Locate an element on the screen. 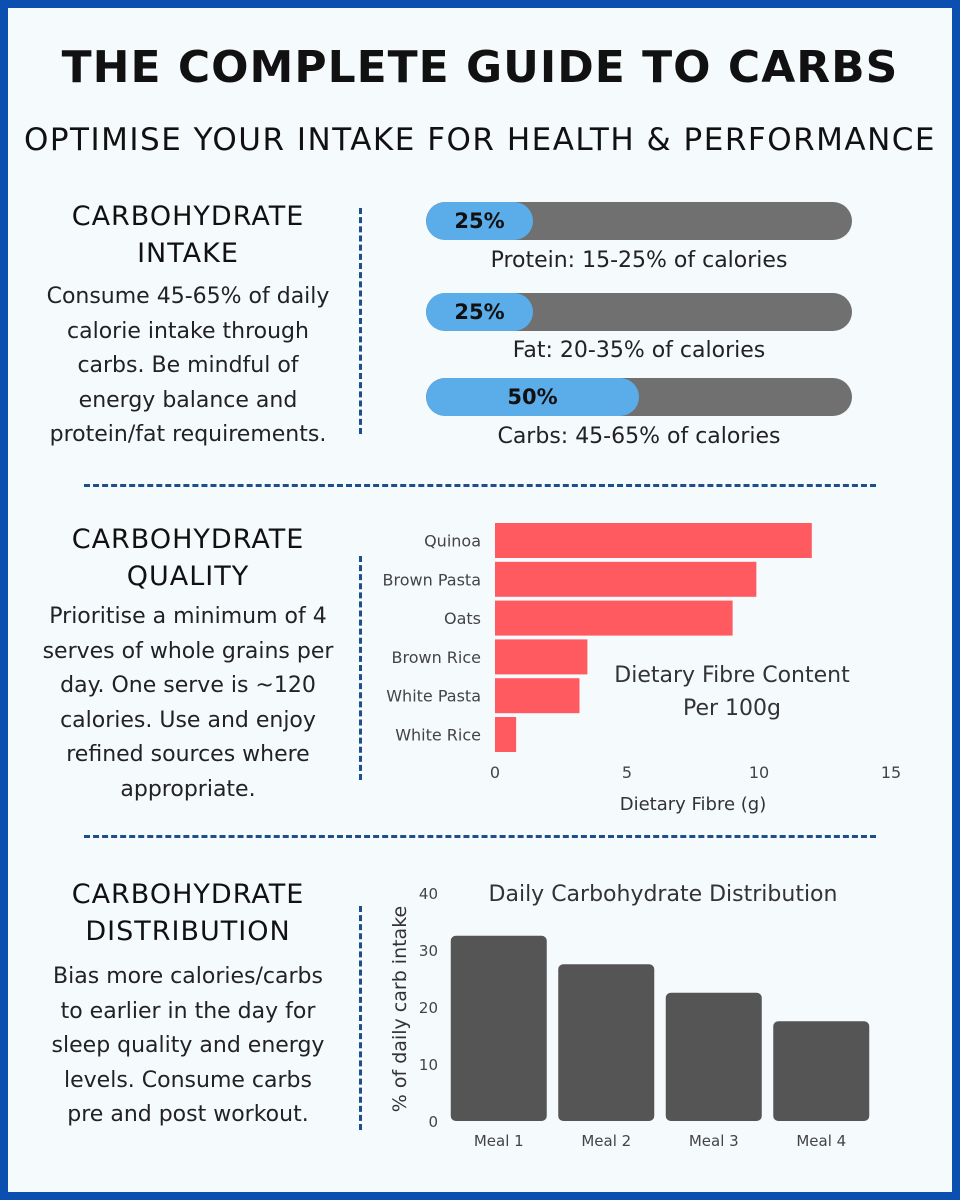 The height and width of the screenshot is (1200, 960). intake-body-line: Consume 45-65% of daily is located at coordinates (188, 296).